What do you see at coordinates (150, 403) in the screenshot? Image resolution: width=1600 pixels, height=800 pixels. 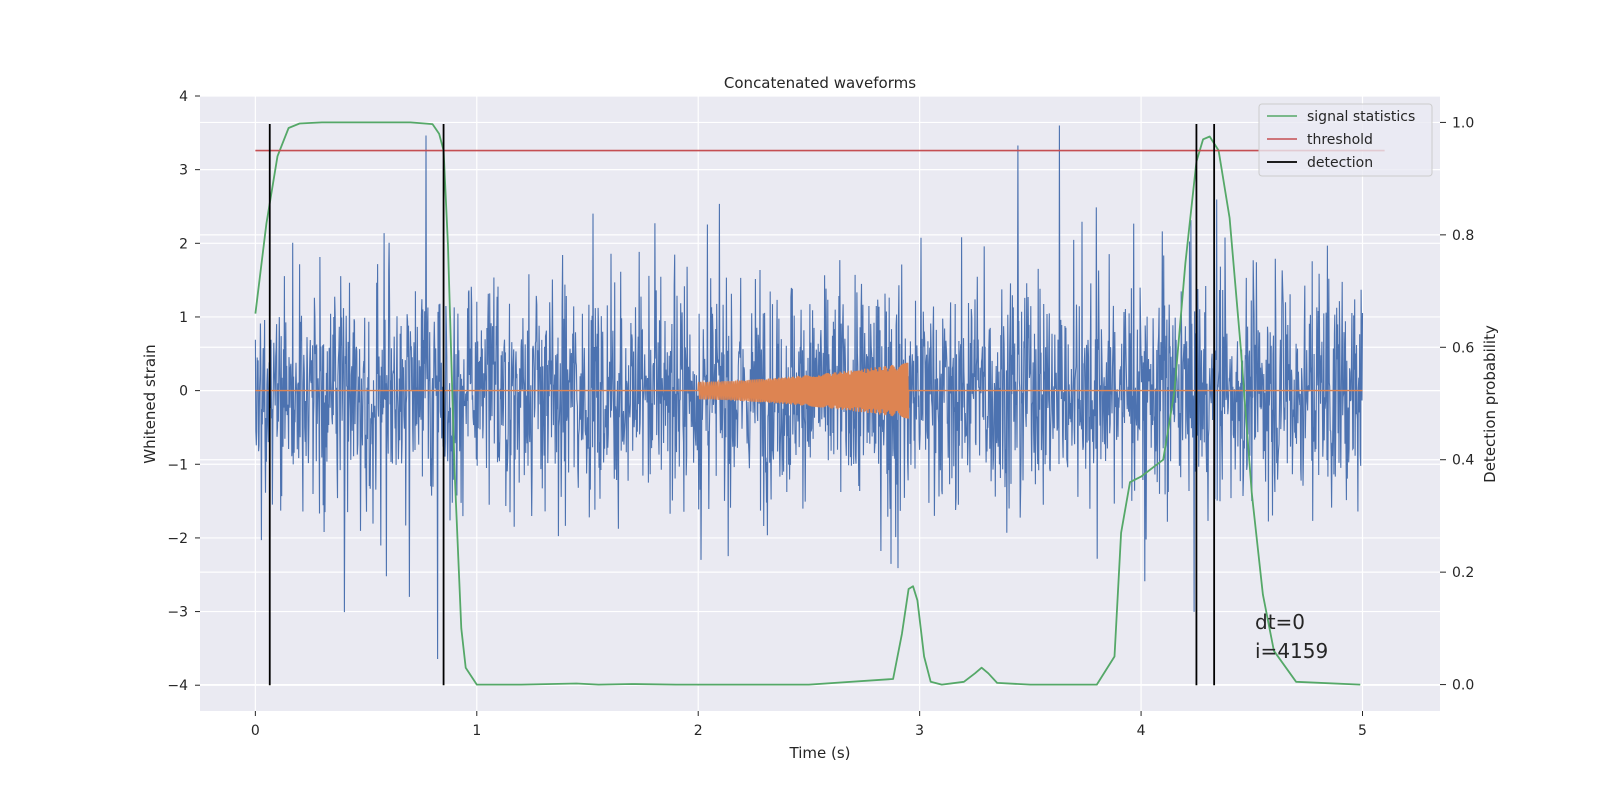 I see `y-axis-label: Whitened strain` at bounding box center [150, 403].